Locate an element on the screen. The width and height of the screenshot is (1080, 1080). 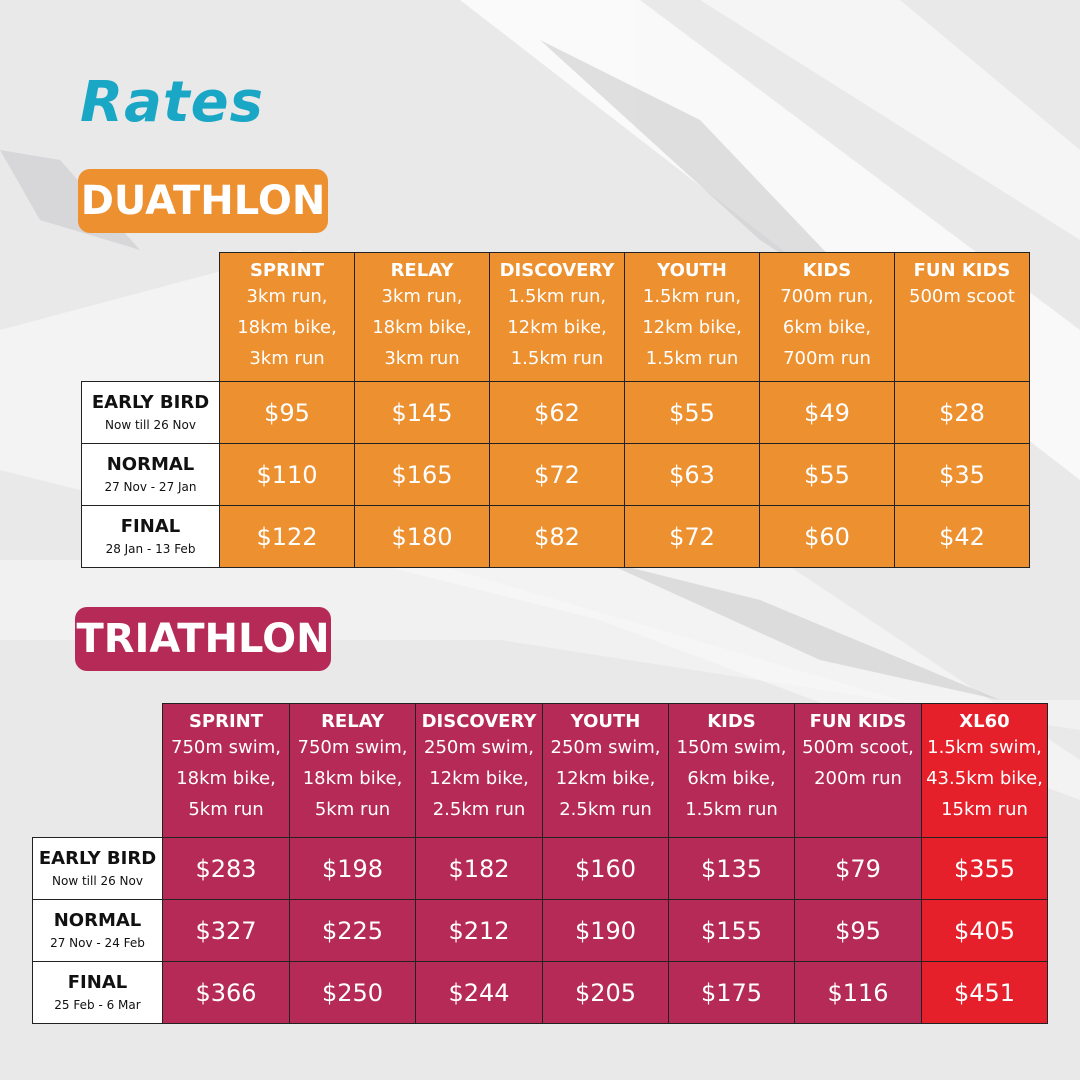
row-label-final: FINAL 25 Feb - 6 Mar is located at coordinates (97, 992).